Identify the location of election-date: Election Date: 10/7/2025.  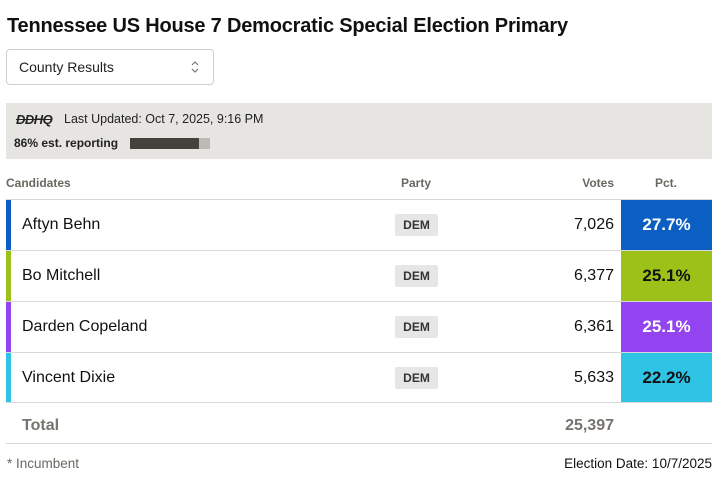
(638, 463).